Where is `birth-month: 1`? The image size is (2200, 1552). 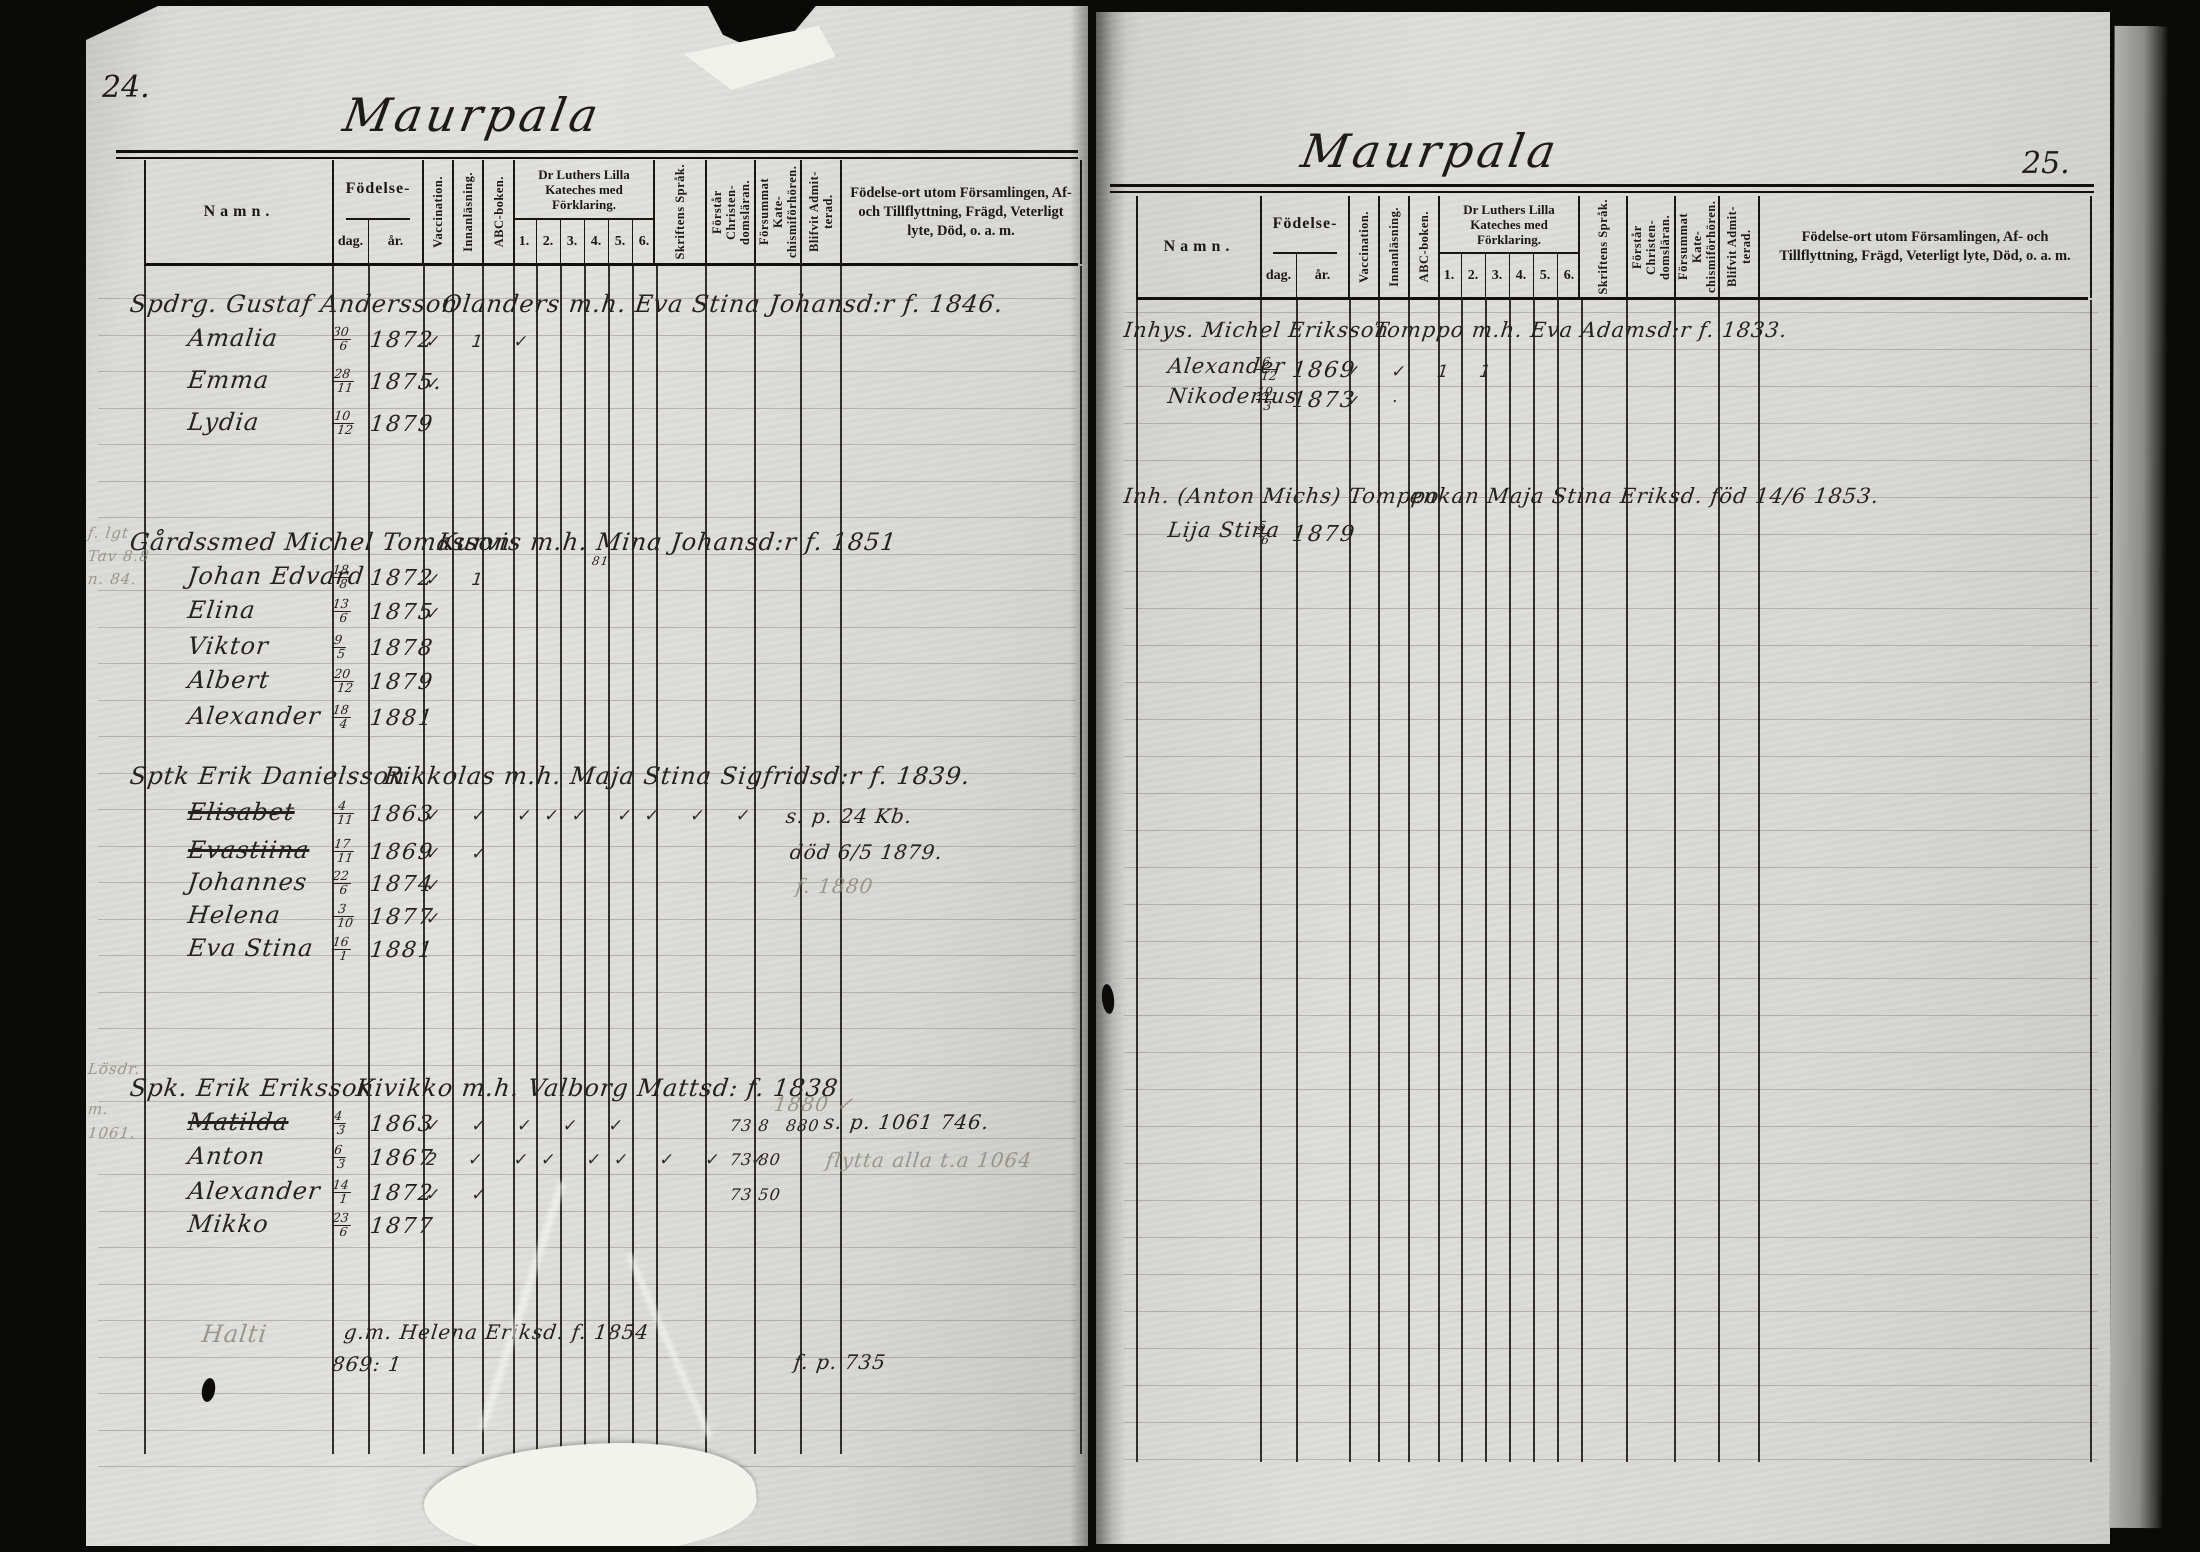
birth-month: 1 is located at coordinates (343, 1198).